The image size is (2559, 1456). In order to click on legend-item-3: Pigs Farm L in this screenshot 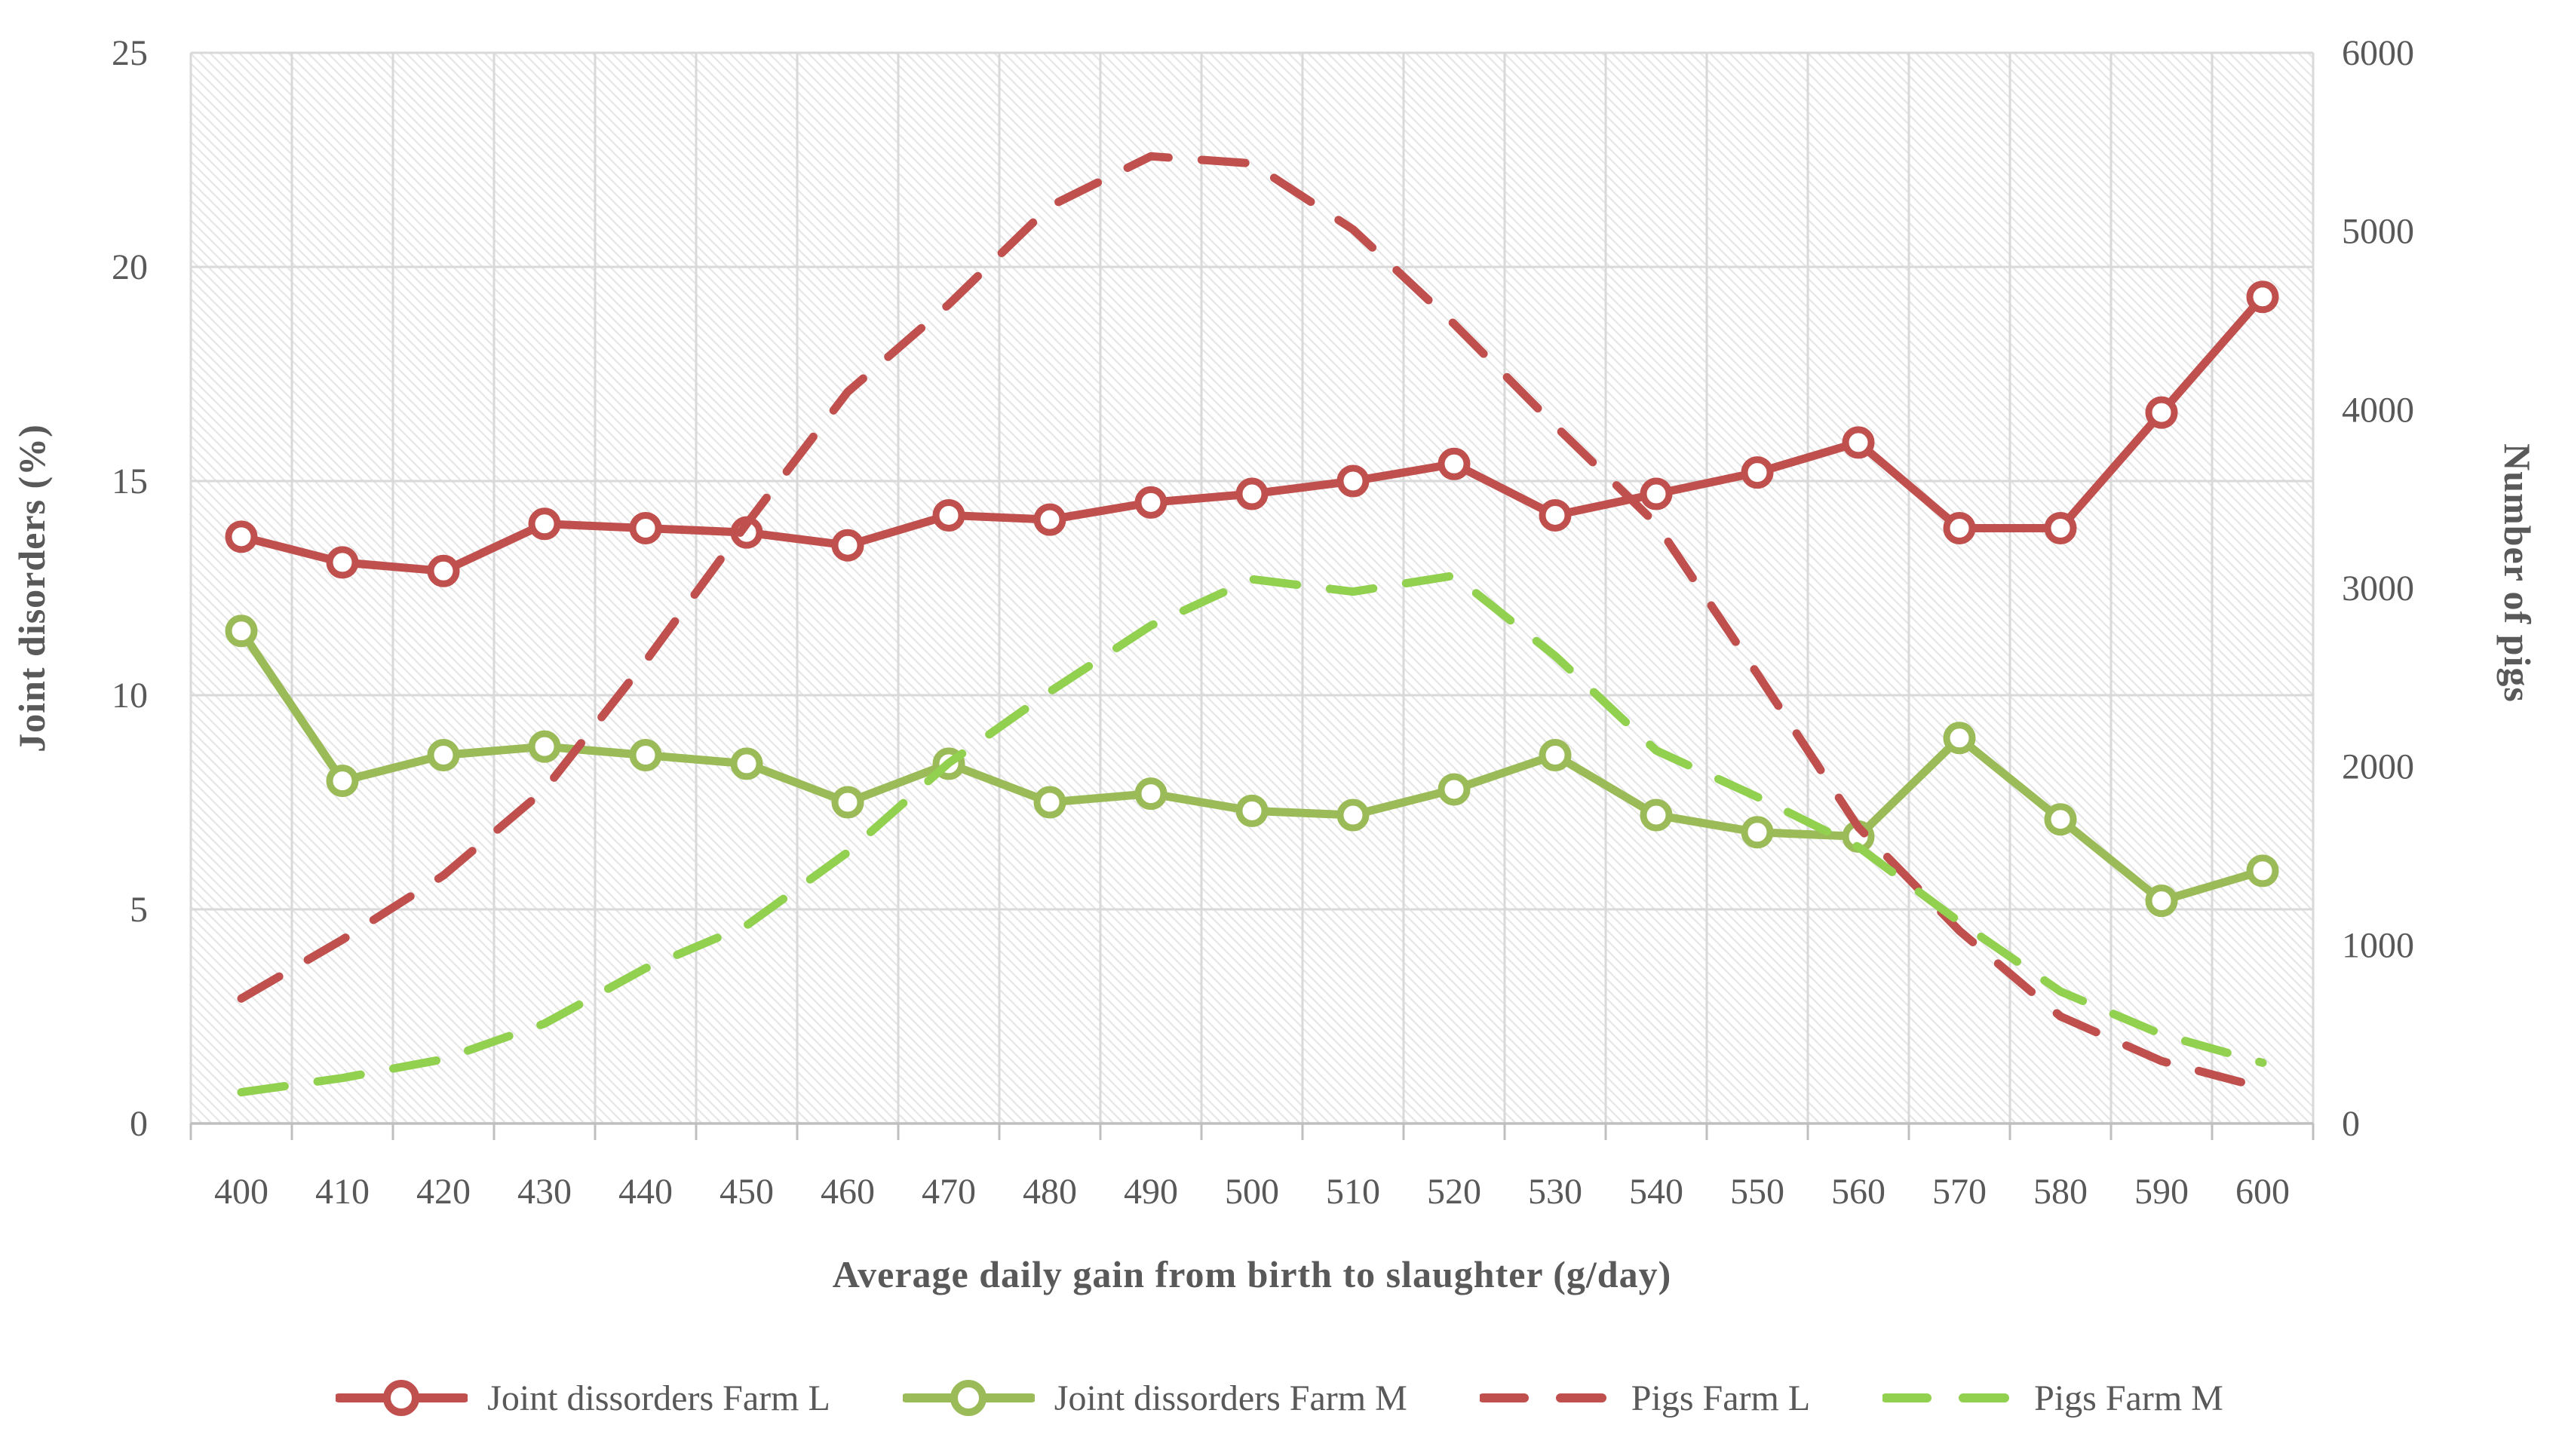, I will do `click(1645, 1398)`.